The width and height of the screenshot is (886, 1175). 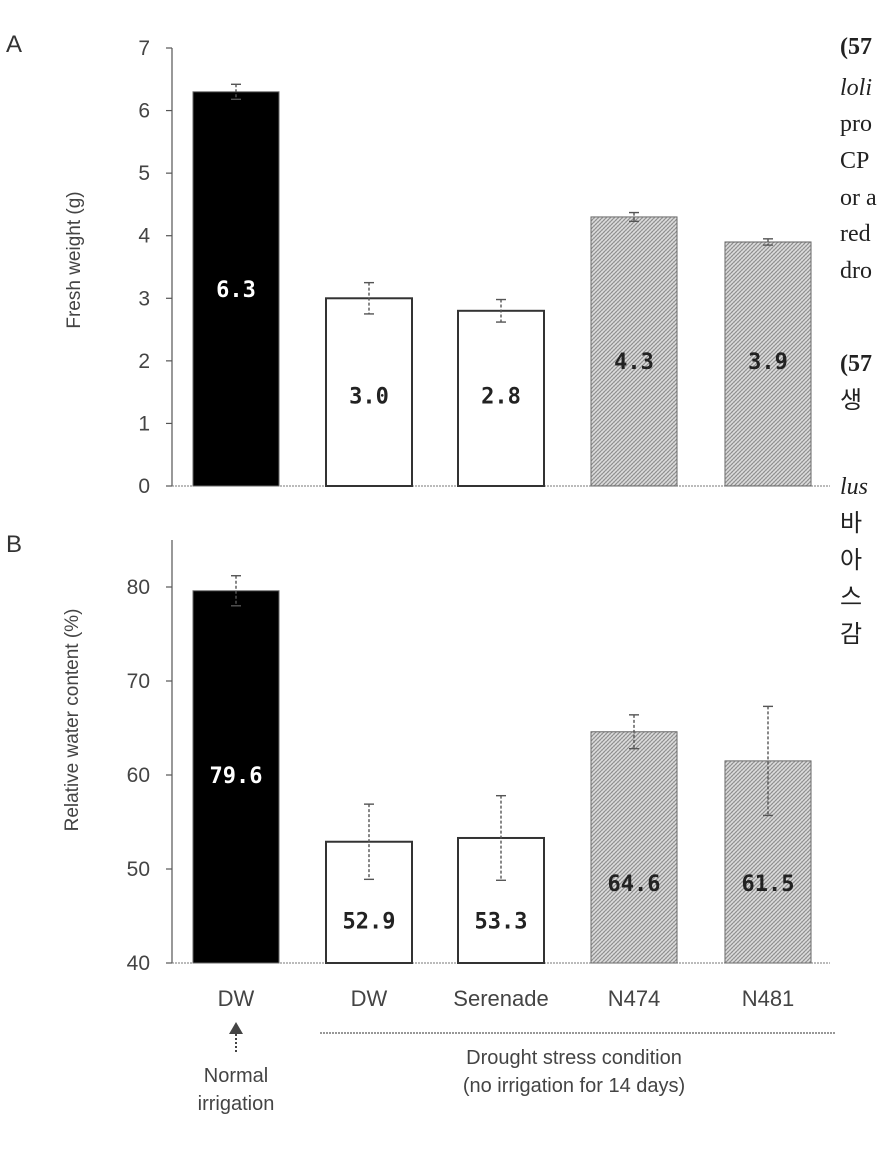 I want to click on category-label-3: Serenade, so click(x=500, y=998).